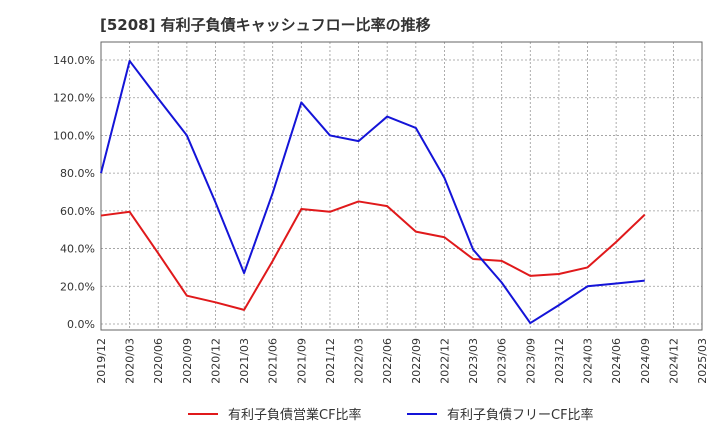 This screenshot has width=720, height=440. Describe the element at coordinates (74, 98) in the screenshot. I see `y-tick-label: 120.0%` at that location.